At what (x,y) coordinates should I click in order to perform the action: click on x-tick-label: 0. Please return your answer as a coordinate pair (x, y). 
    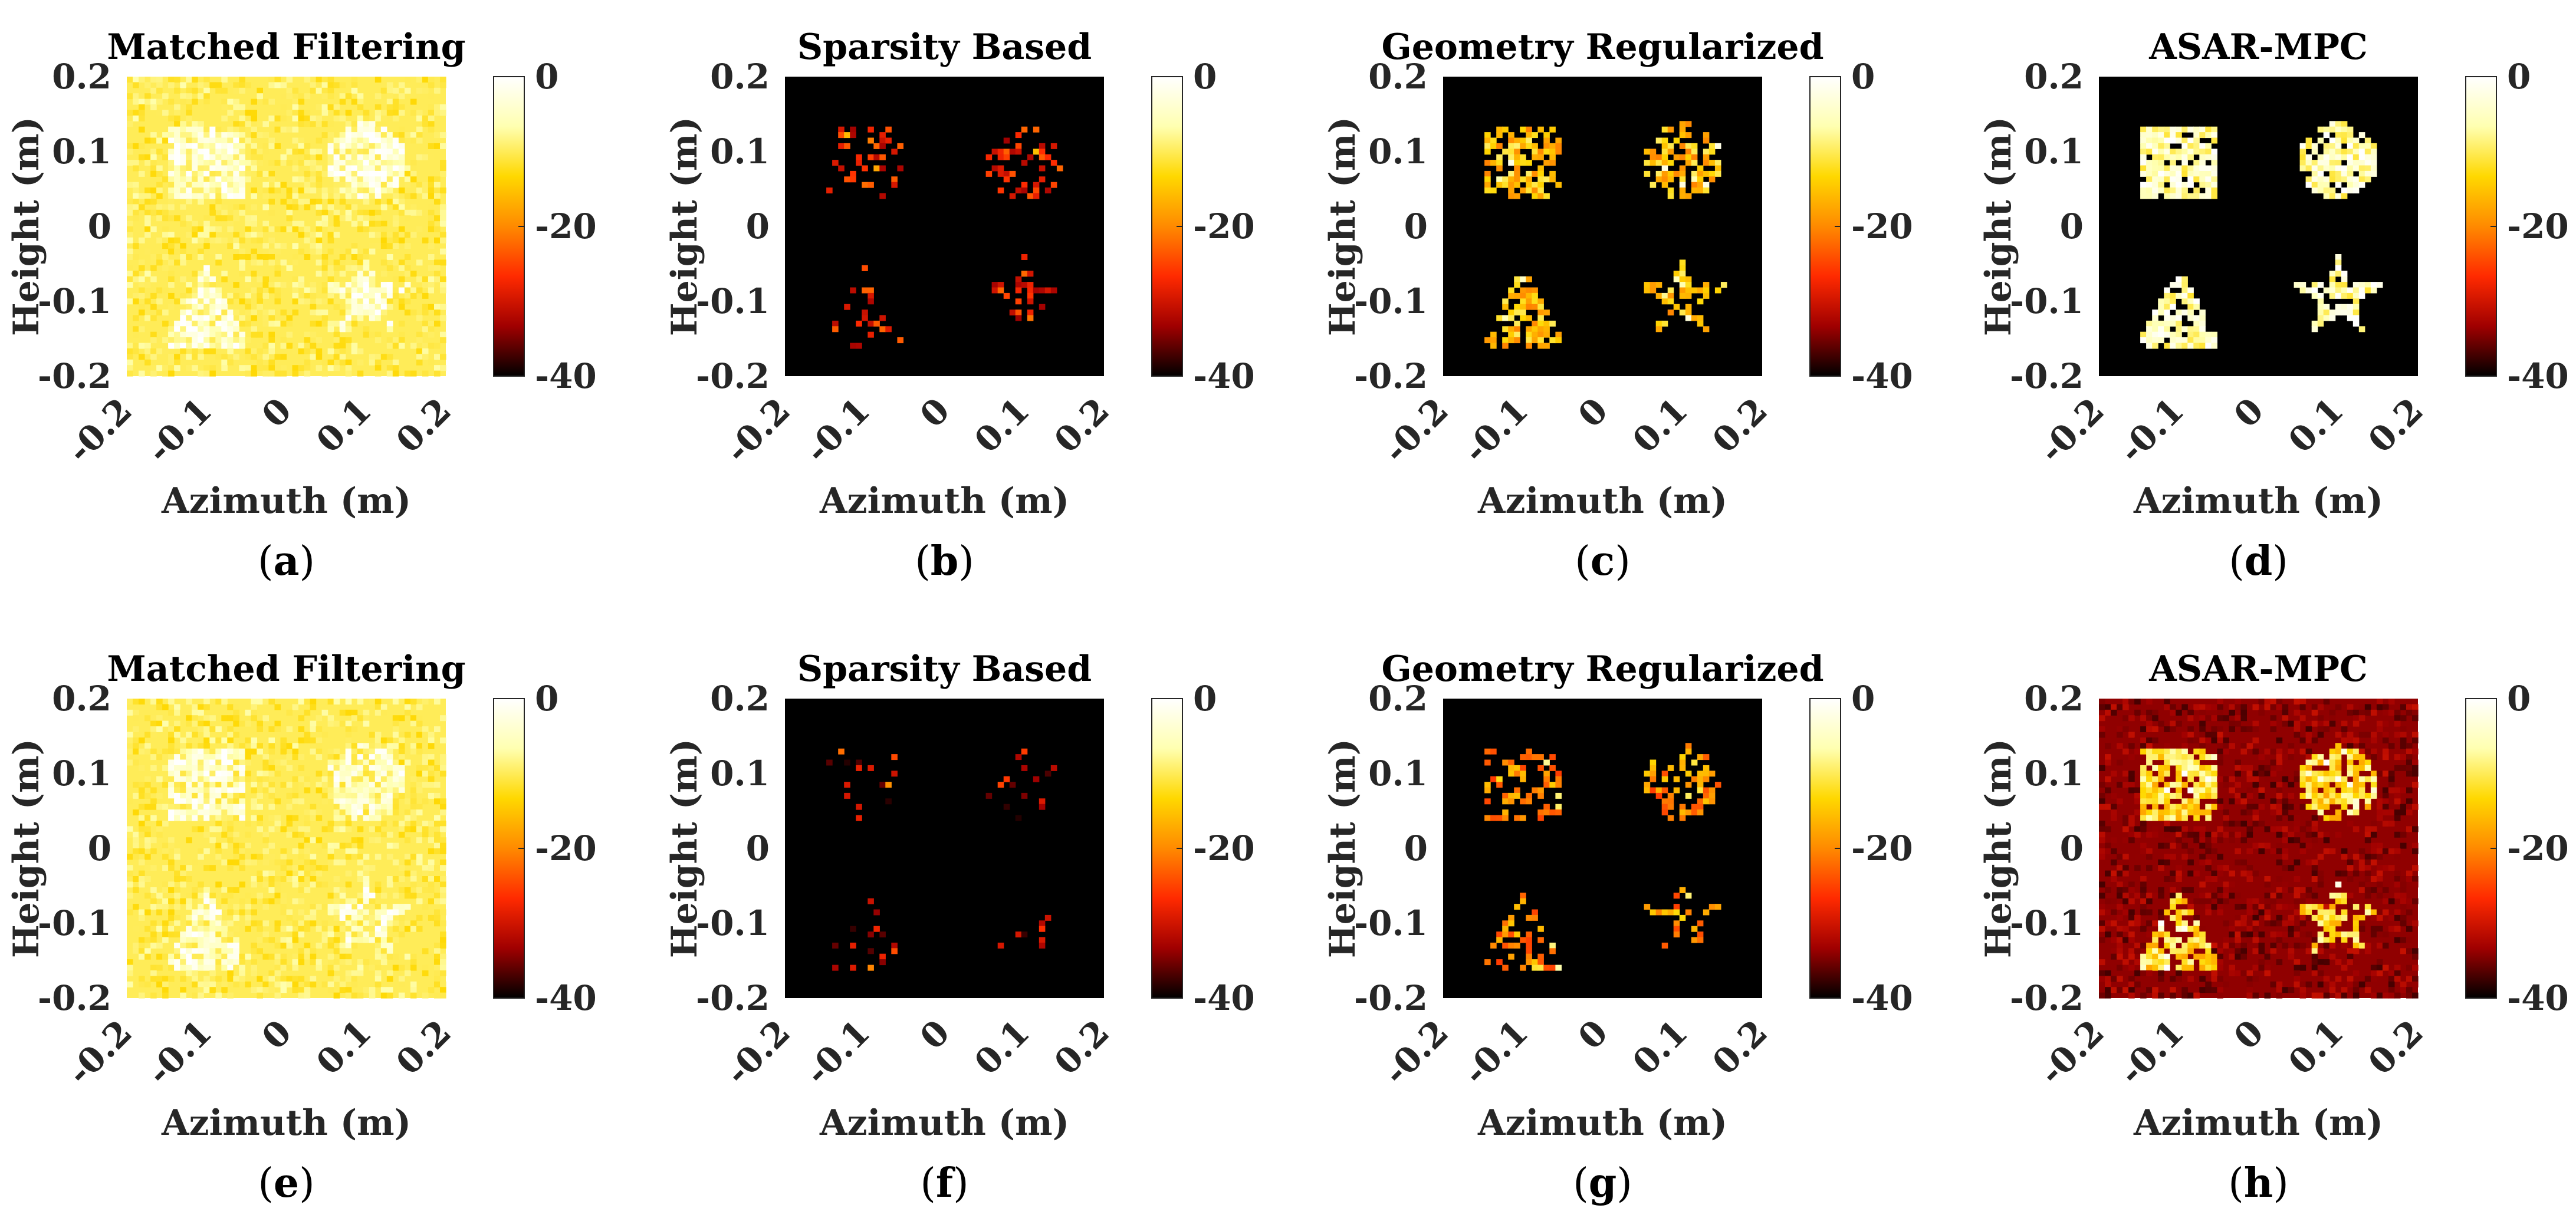
    Looking at the image, I should click on (2249, 413).